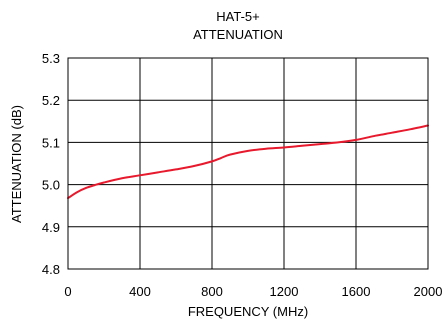 The image size is (448, 320). What do you see at coordinates (253, 291) in the screenshot?
I see `x-tick-labels: 0 400 800 1200 1600 2000` at bounding box center [253, 291].